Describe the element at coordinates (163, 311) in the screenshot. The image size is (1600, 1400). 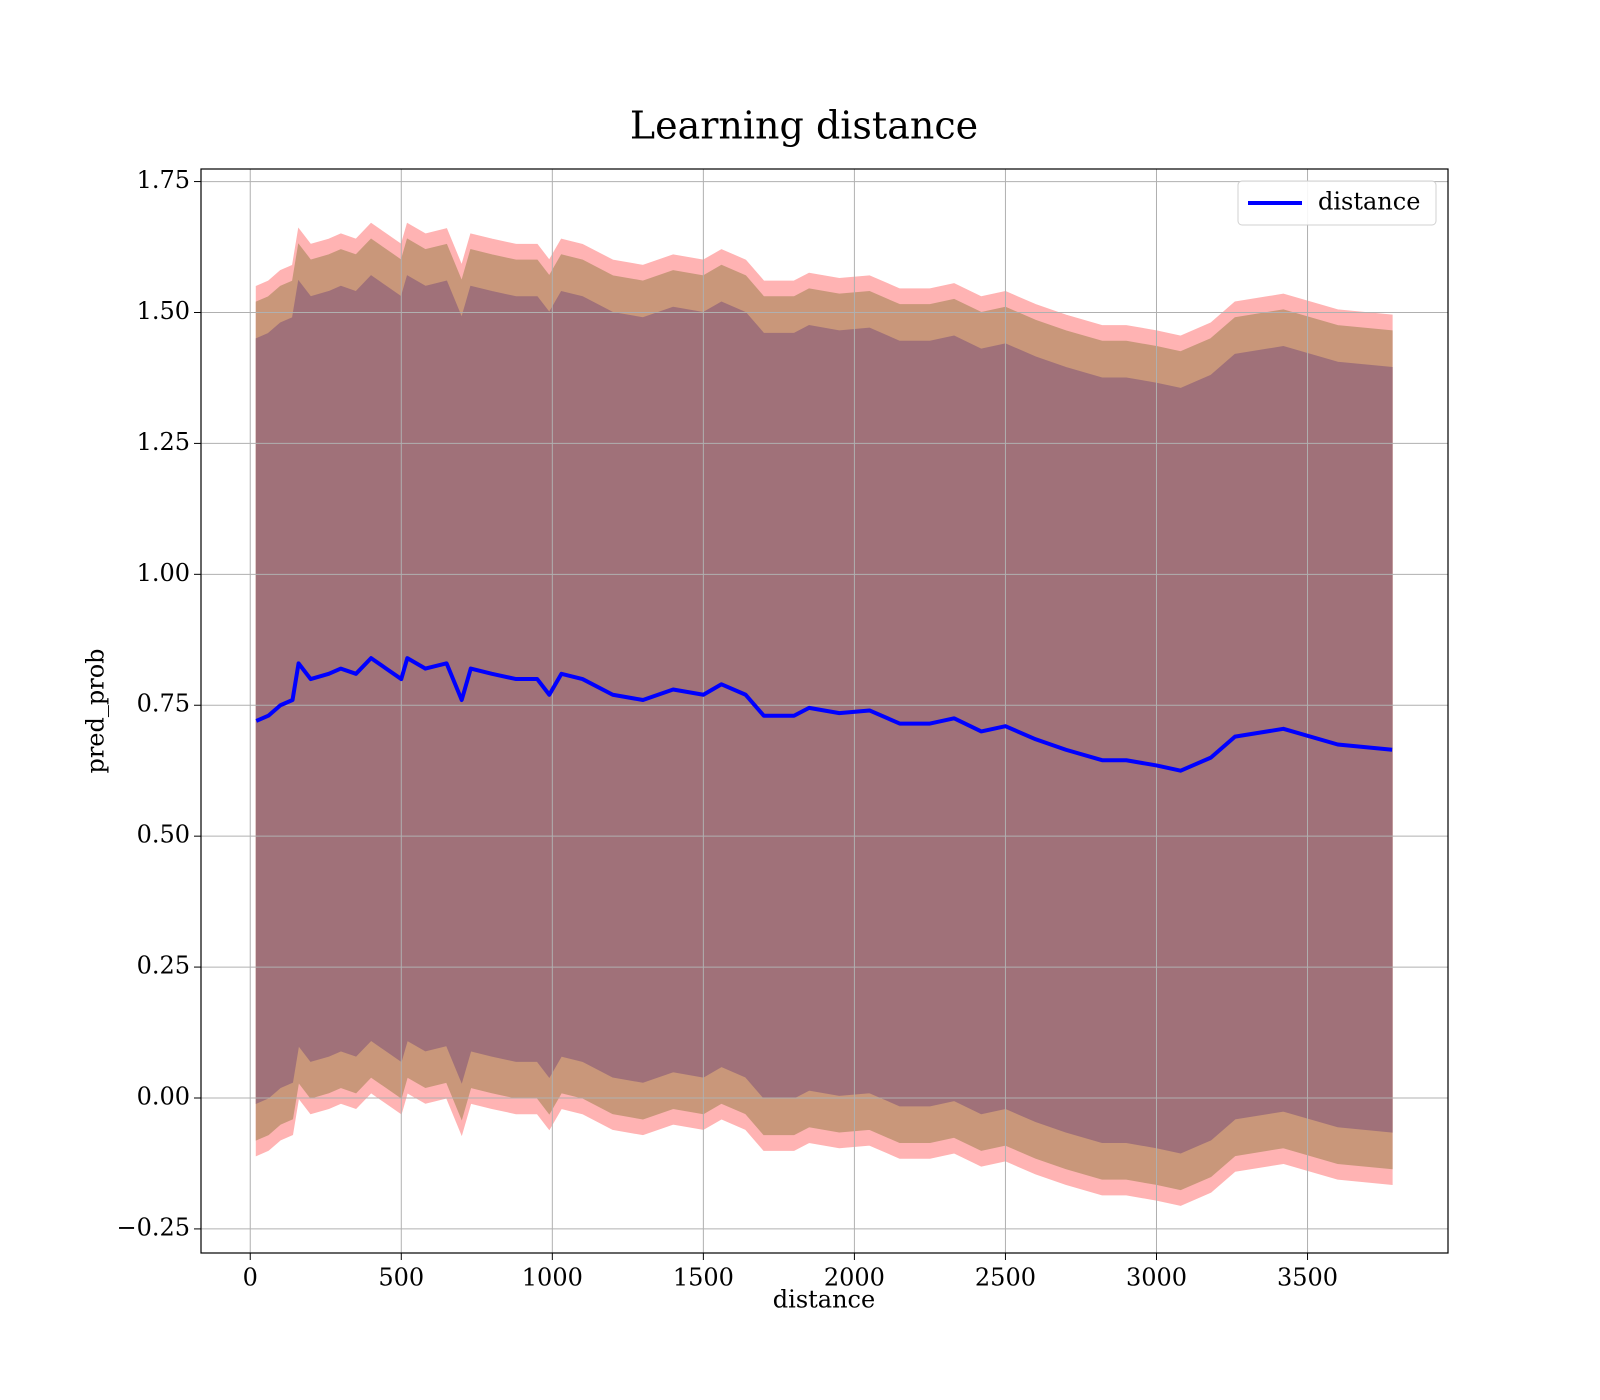
I see `y-tick-label: 1.50` at that location.